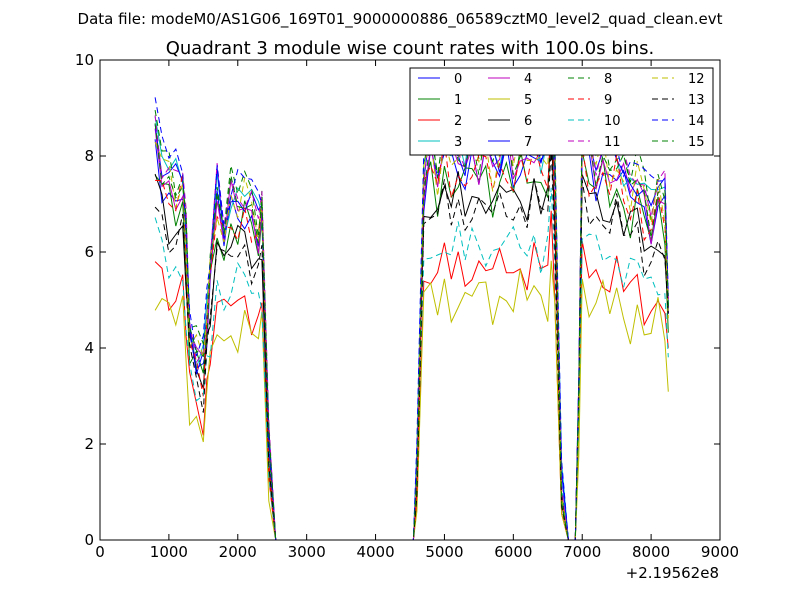 The height and width of the screenshot is (604, 800). I want to click on legend-label-13: 13, so click(696, 100).